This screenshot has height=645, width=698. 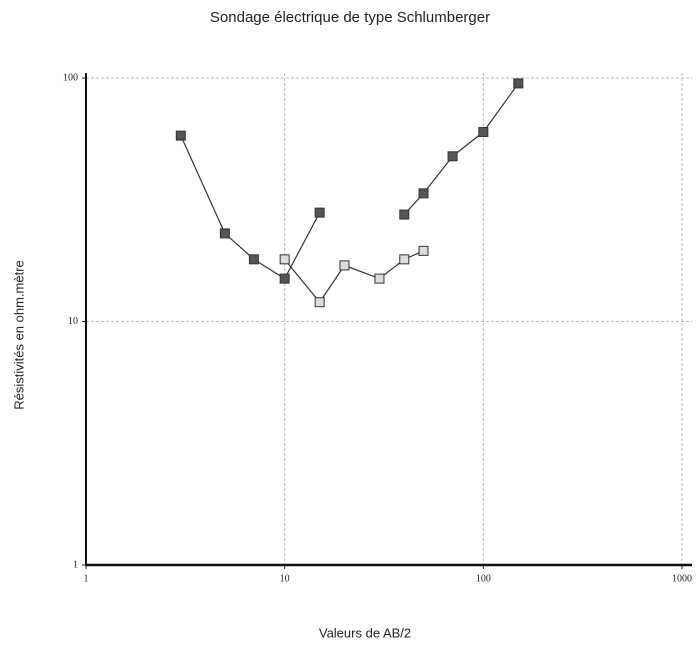 I want to click on x-tick-label: 1000, so click(x=682, y=578).